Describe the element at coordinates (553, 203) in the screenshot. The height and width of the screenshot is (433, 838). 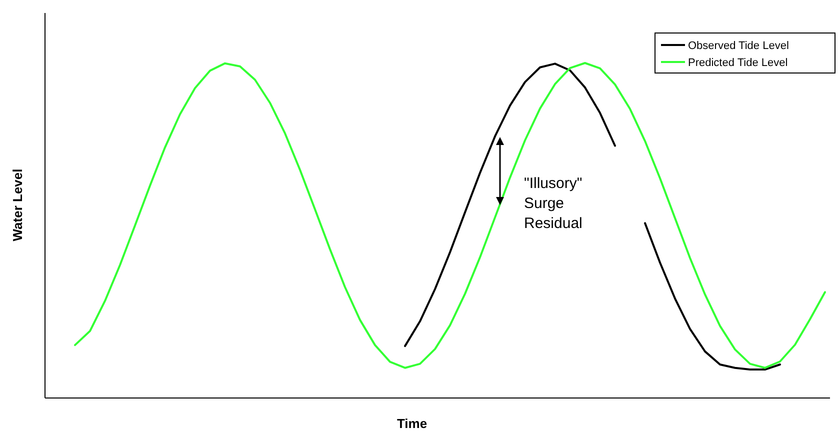
I see `annotation: "Illusory" Surge Residual` at that location.